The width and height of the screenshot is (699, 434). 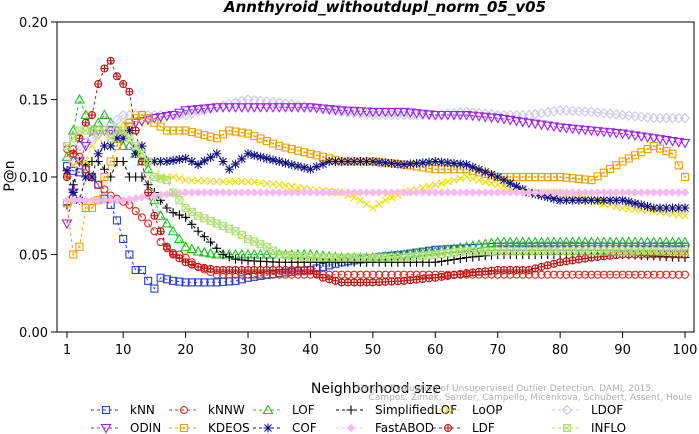 What do you see at coordinates (607, 410) in the screenshot?
I see `legend-label: LDOF` at bounding box center [607, 410].